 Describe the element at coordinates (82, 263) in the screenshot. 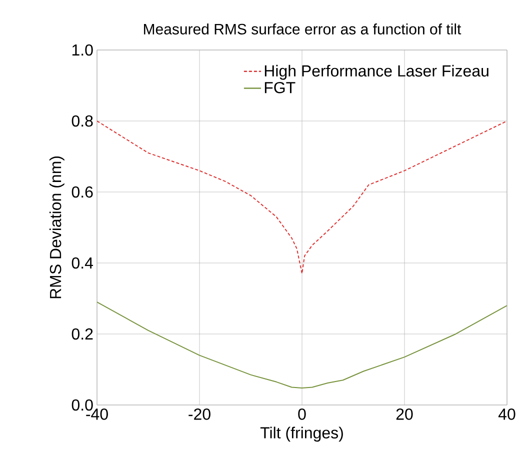

I see `y-tick-label: 0.4` at that location.